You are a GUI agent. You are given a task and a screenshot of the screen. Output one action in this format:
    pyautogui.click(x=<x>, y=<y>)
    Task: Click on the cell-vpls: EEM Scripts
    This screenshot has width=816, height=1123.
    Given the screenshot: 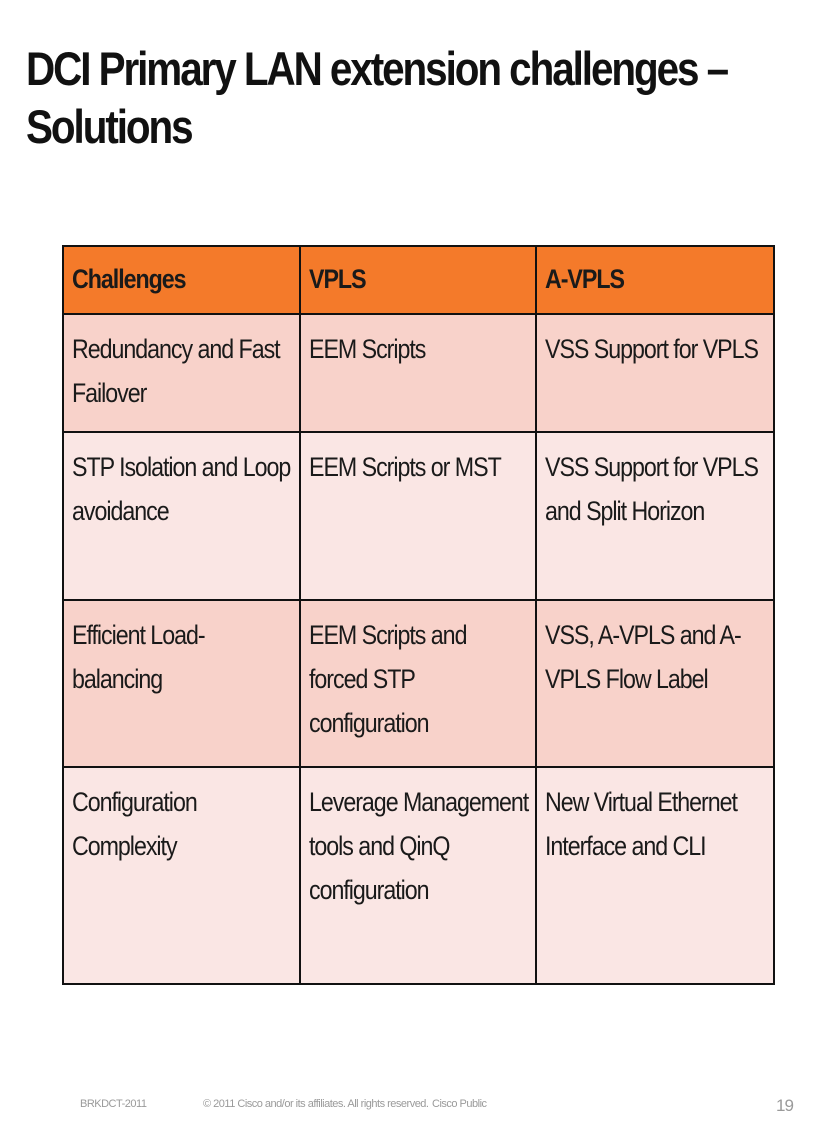 What is the action you would take?
    pyautogui.click(x=418, y=373)
    